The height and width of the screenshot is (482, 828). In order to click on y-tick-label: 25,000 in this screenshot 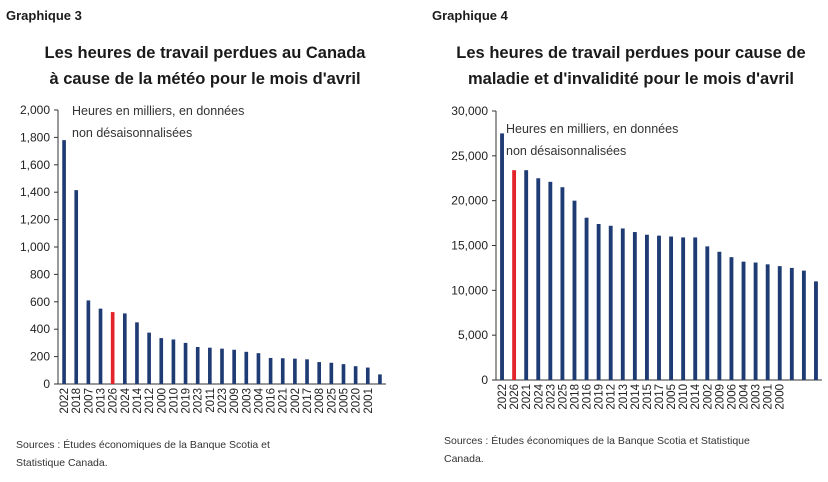, I will do `click(469, 156)`.